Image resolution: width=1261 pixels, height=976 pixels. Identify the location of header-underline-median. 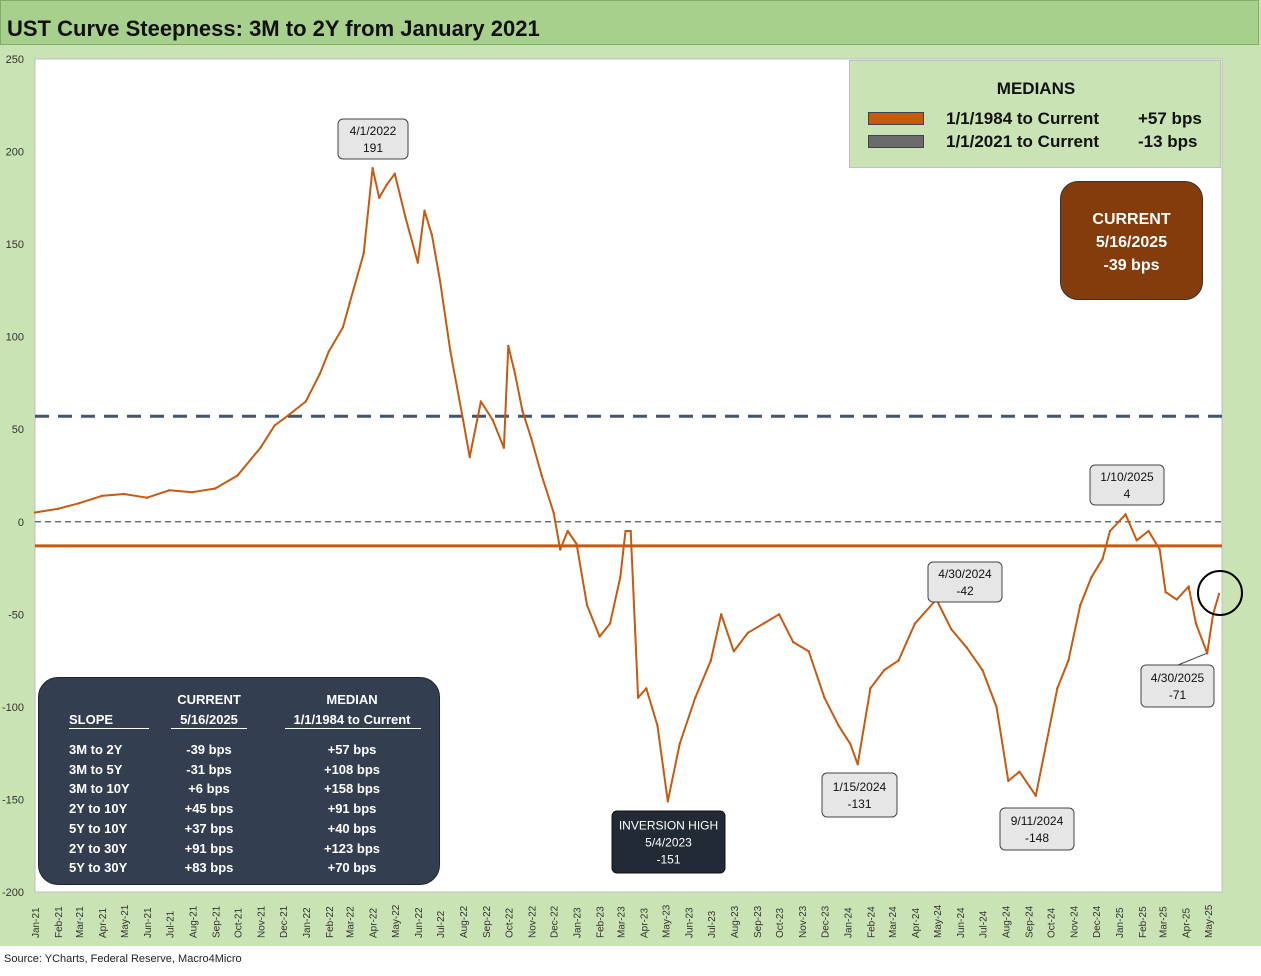
(353, 728).